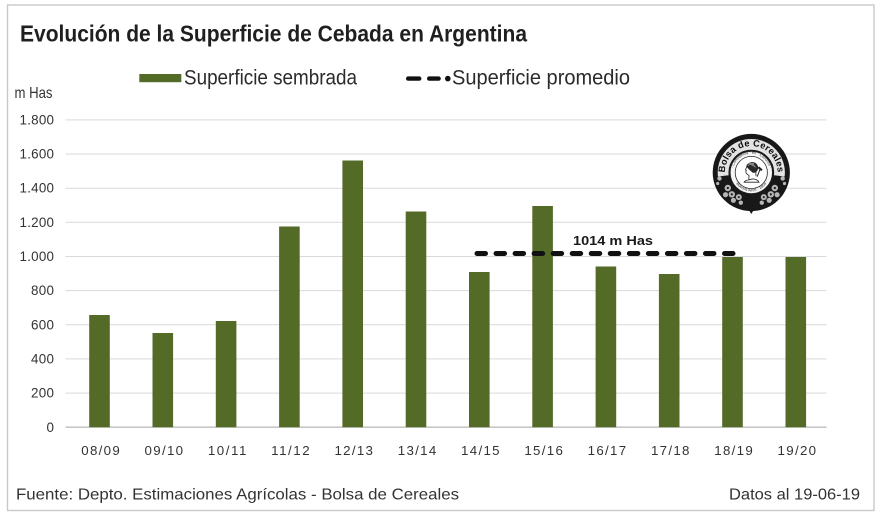 The image size is (881, 520). Describe the element at coordinates (34, 93) in the screenshot. I see `svg-text: m Has` at that location.